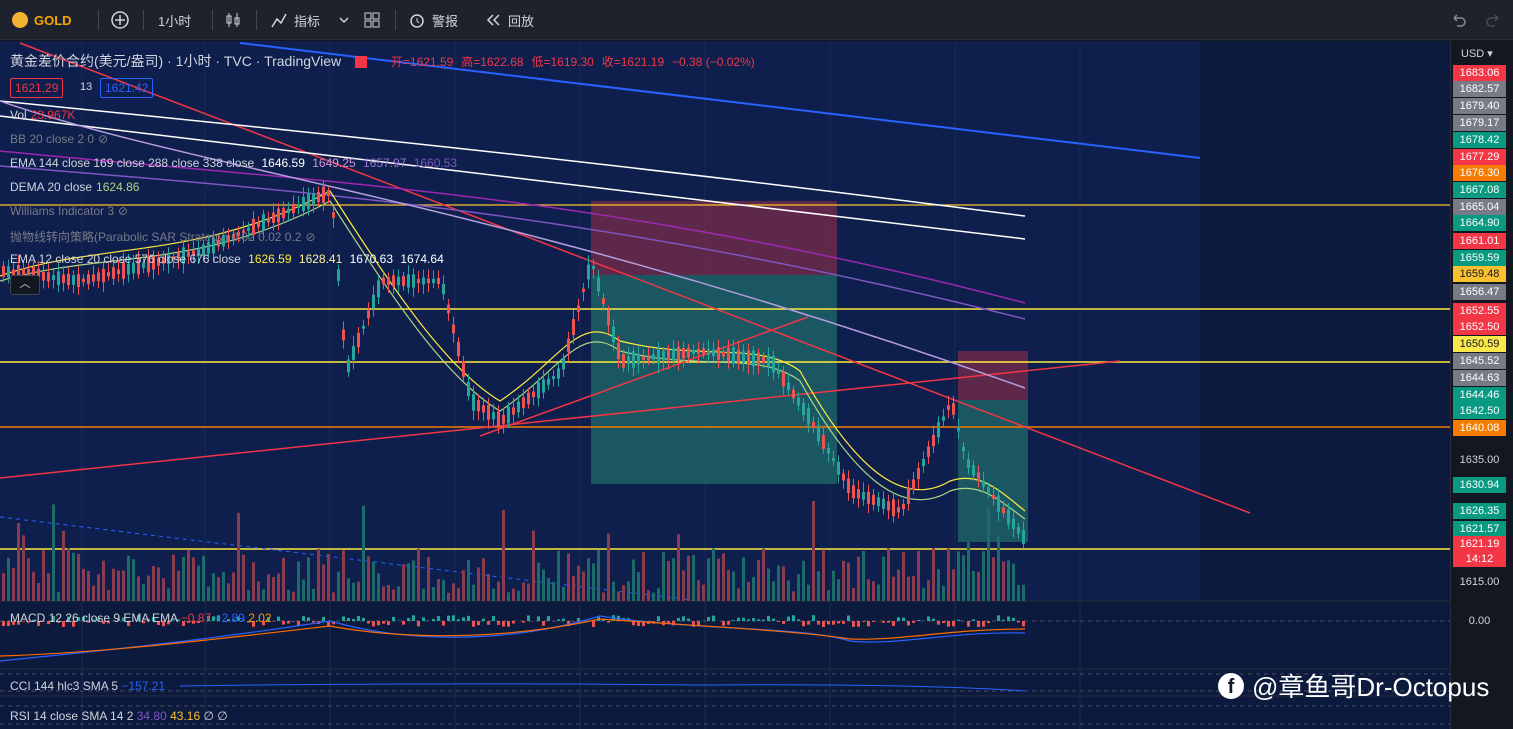  I want to click on short-position-target-zone, so click(714, 379).